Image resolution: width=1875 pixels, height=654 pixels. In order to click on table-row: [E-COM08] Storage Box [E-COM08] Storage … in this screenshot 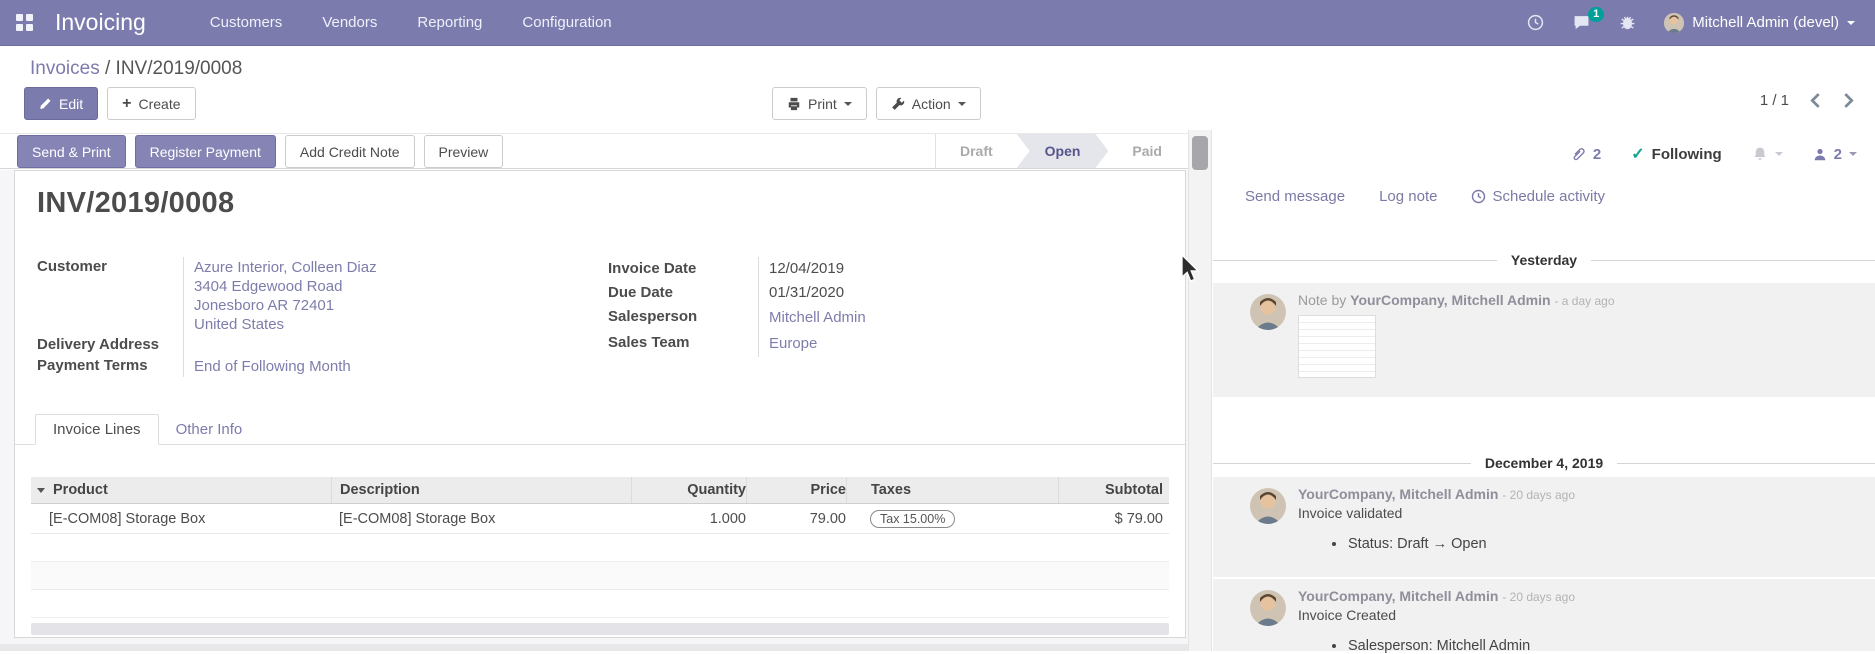, I will do `click(600, 519)`.